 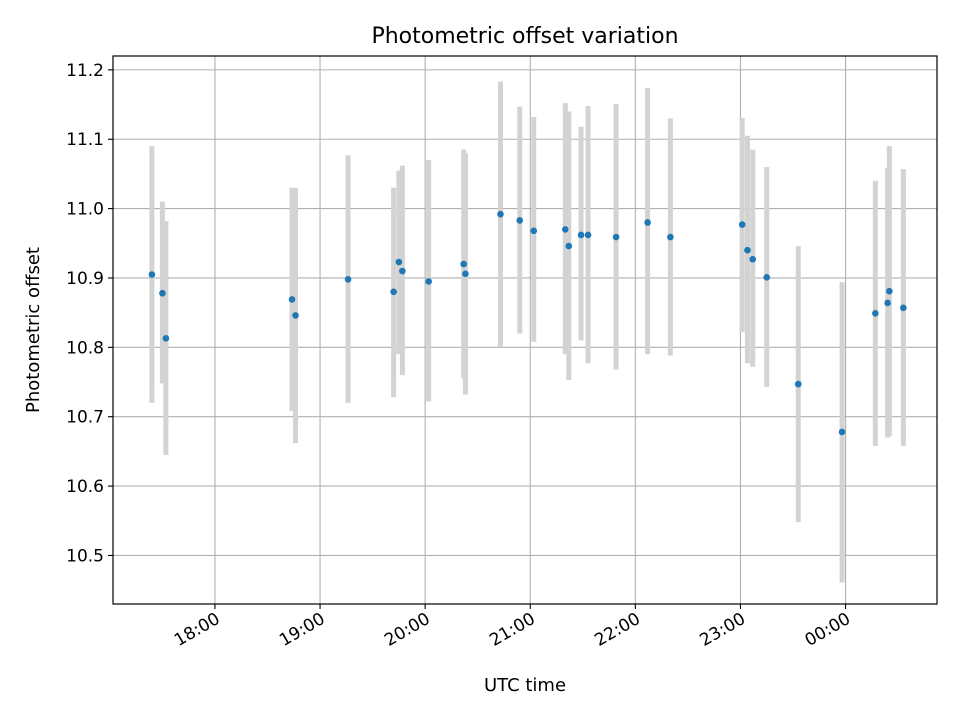 I want to click on y-tick-label: 10.7, so click(x=85, y=418).